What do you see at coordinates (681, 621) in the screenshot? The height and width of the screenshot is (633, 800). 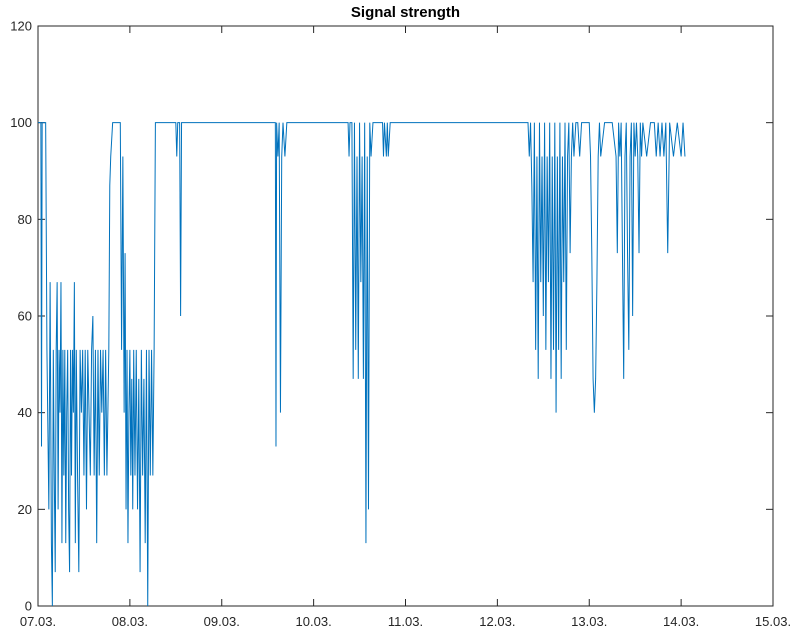 I see `x-tick-label: 14.03.` at bounding box center [681, 621].